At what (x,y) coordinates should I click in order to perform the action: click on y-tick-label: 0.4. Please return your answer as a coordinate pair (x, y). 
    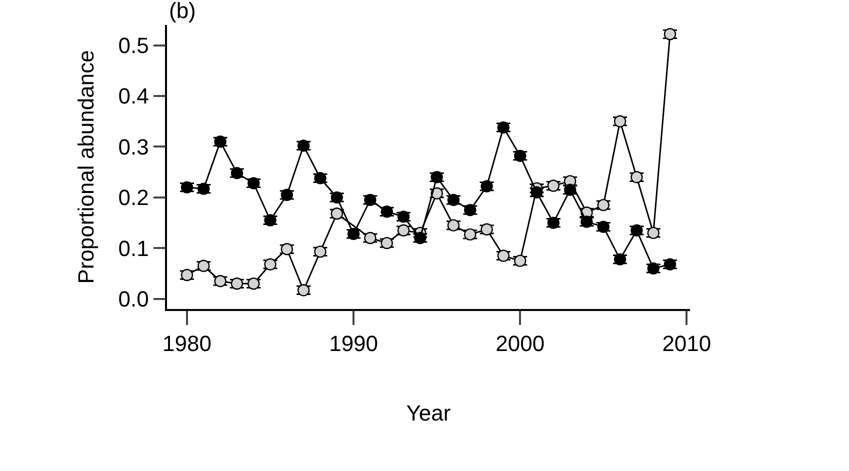
    Looking at the image, I should click on (133, 96).